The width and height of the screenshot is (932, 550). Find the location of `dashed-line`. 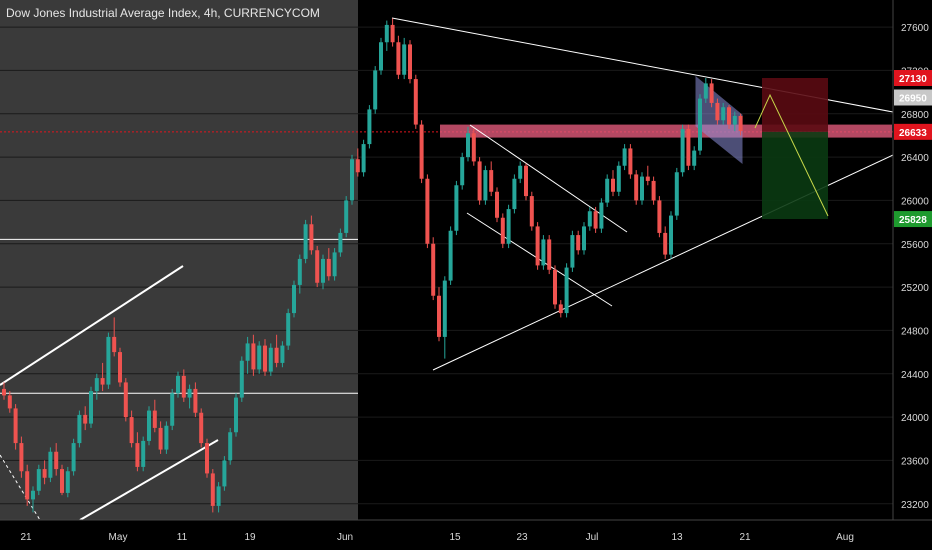

dashed-line is located at coordinates (20, 487).